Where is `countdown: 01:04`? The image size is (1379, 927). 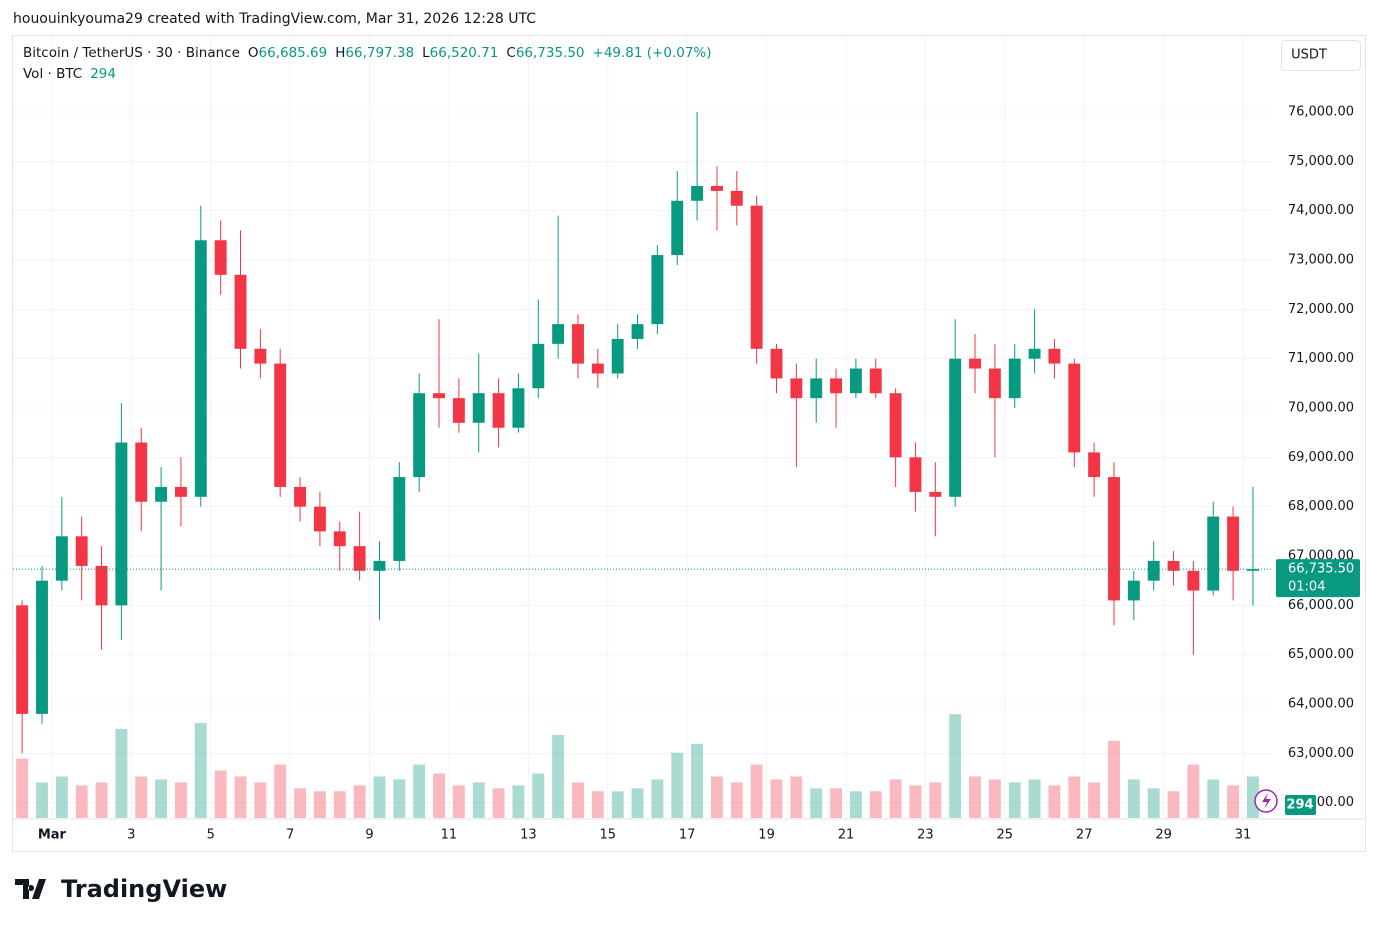 countdown: 01:04 is located at coordinates (1306, 587).